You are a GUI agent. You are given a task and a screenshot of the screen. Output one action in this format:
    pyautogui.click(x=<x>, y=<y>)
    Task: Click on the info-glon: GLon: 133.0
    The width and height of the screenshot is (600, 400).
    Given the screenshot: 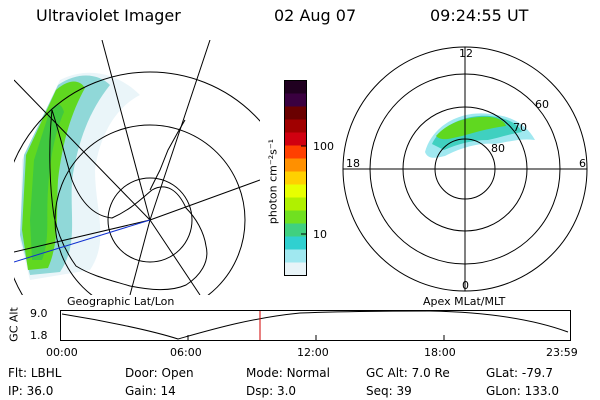 What is the action you would take?
    pyautogui.click(x=522, y=391)
    